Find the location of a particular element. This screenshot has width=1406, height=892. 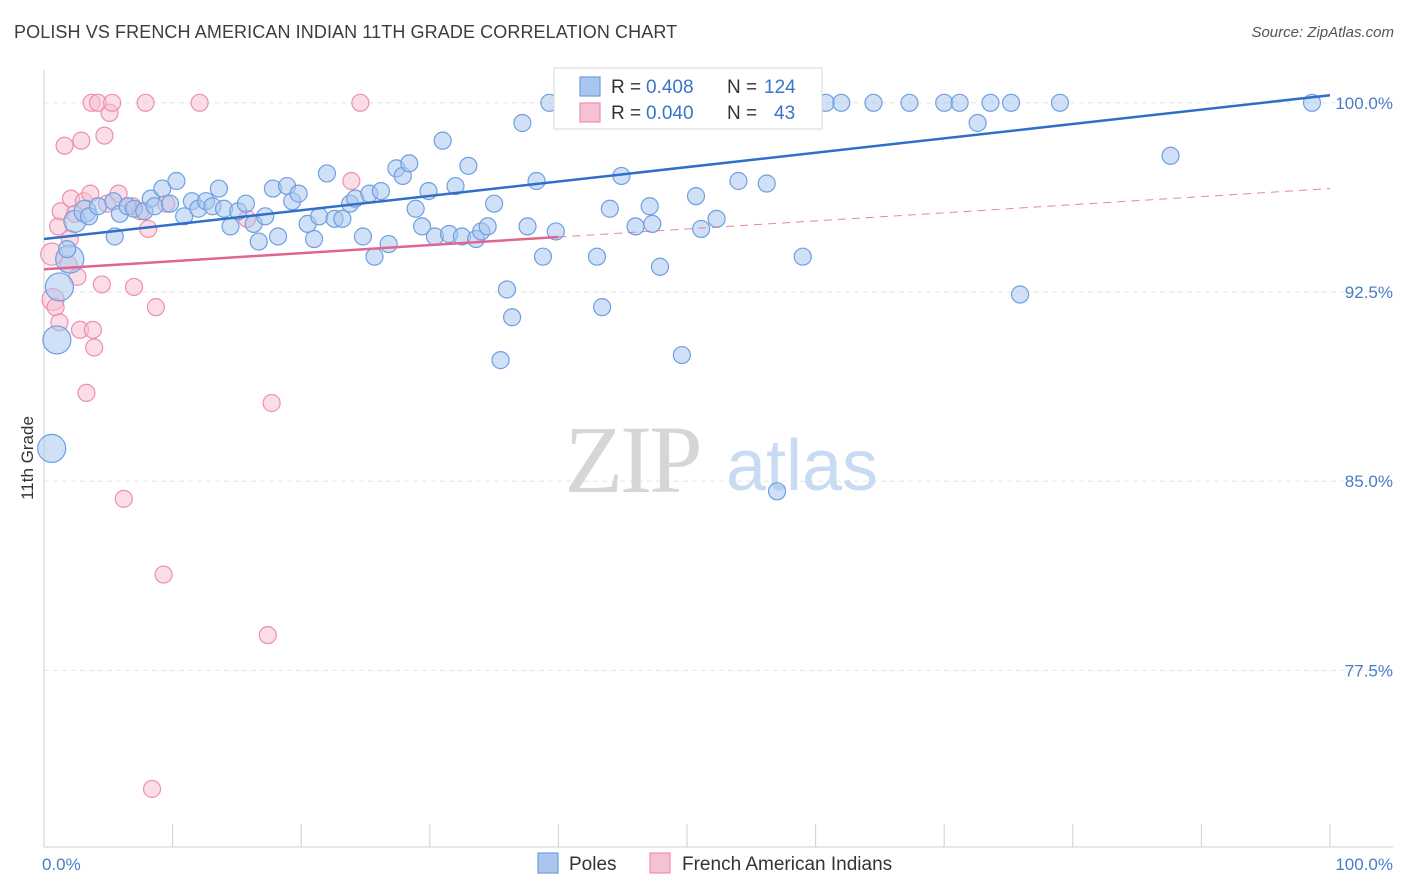

watermark-atlas: atlas is located at coordinates (802, 466).